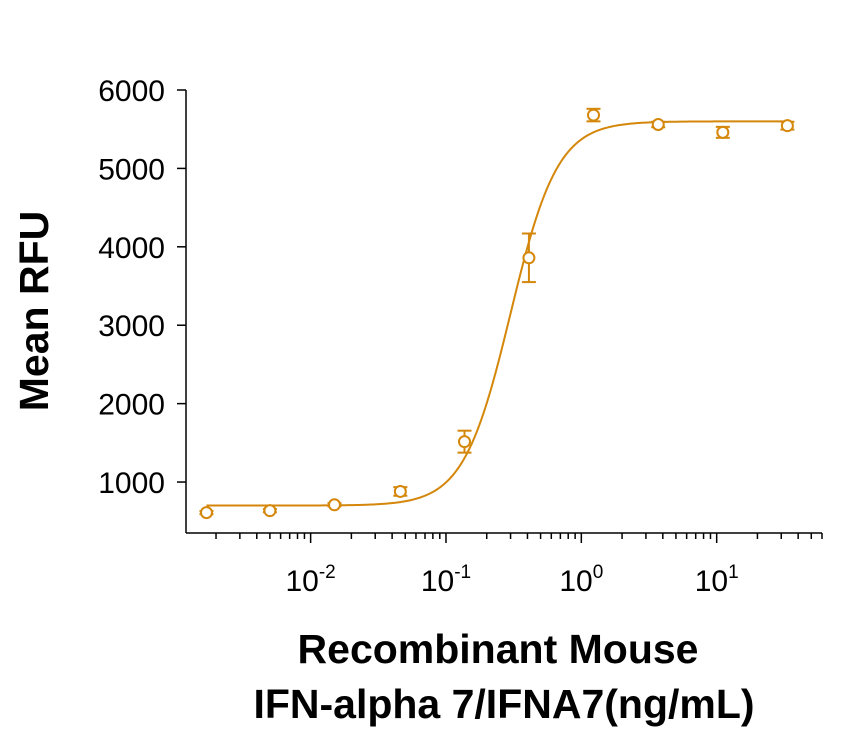  Describe the element at coordinates (310, 580) in the screenshot. I see `x-tick-label: 10⁻²` at that location.